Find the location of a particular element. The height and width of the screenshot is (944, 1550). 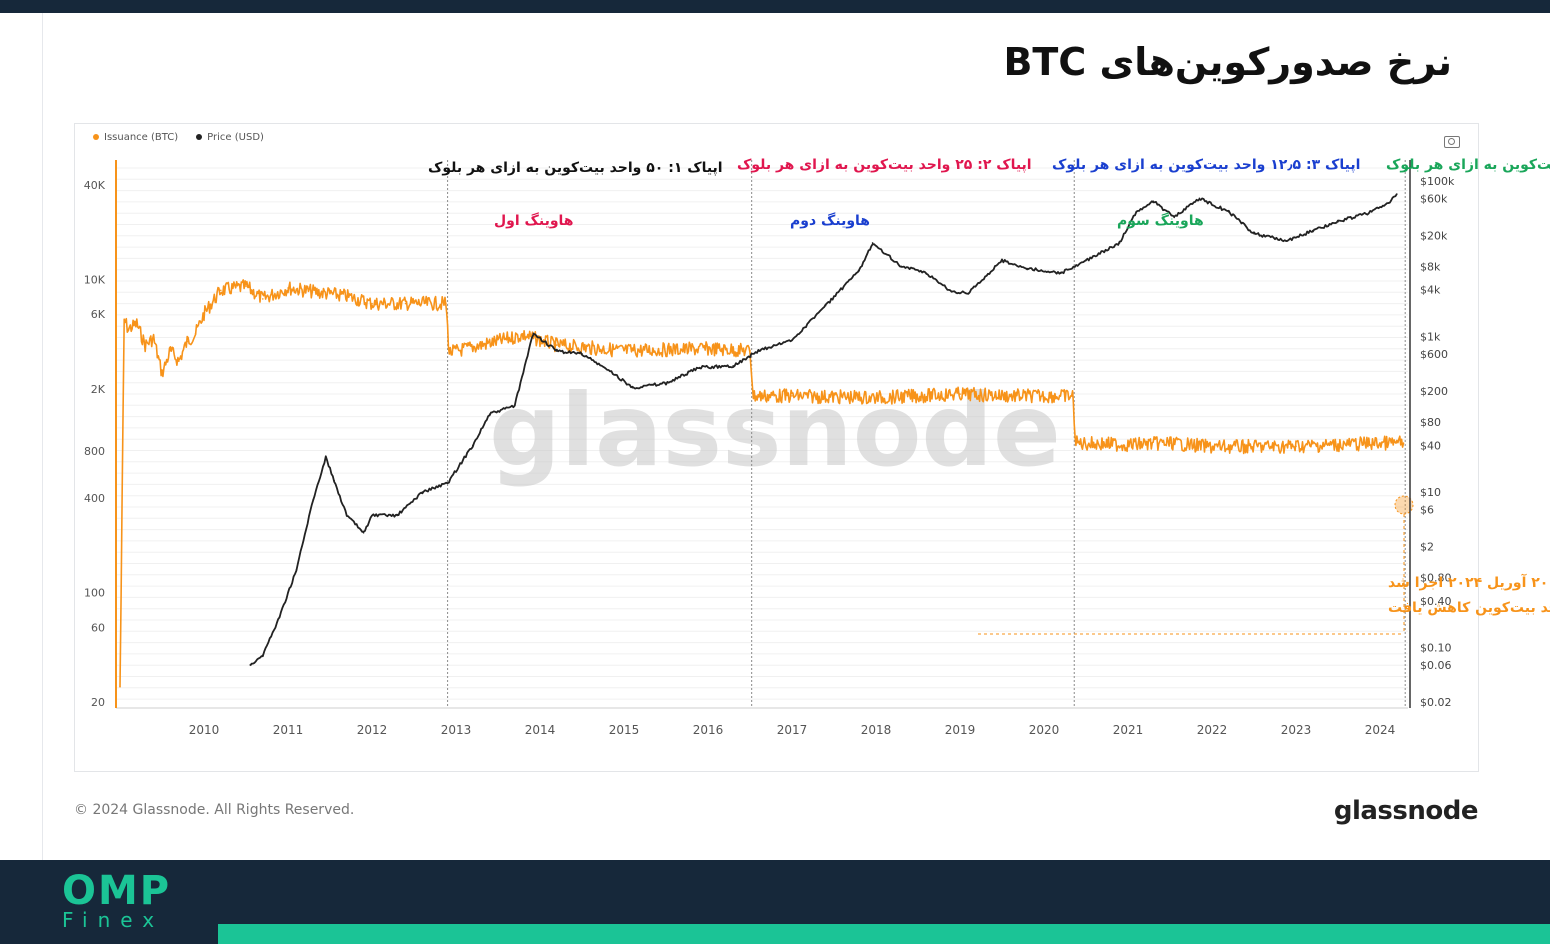

glassnode-logo: glassnode is located at coordinates (1406, 811).